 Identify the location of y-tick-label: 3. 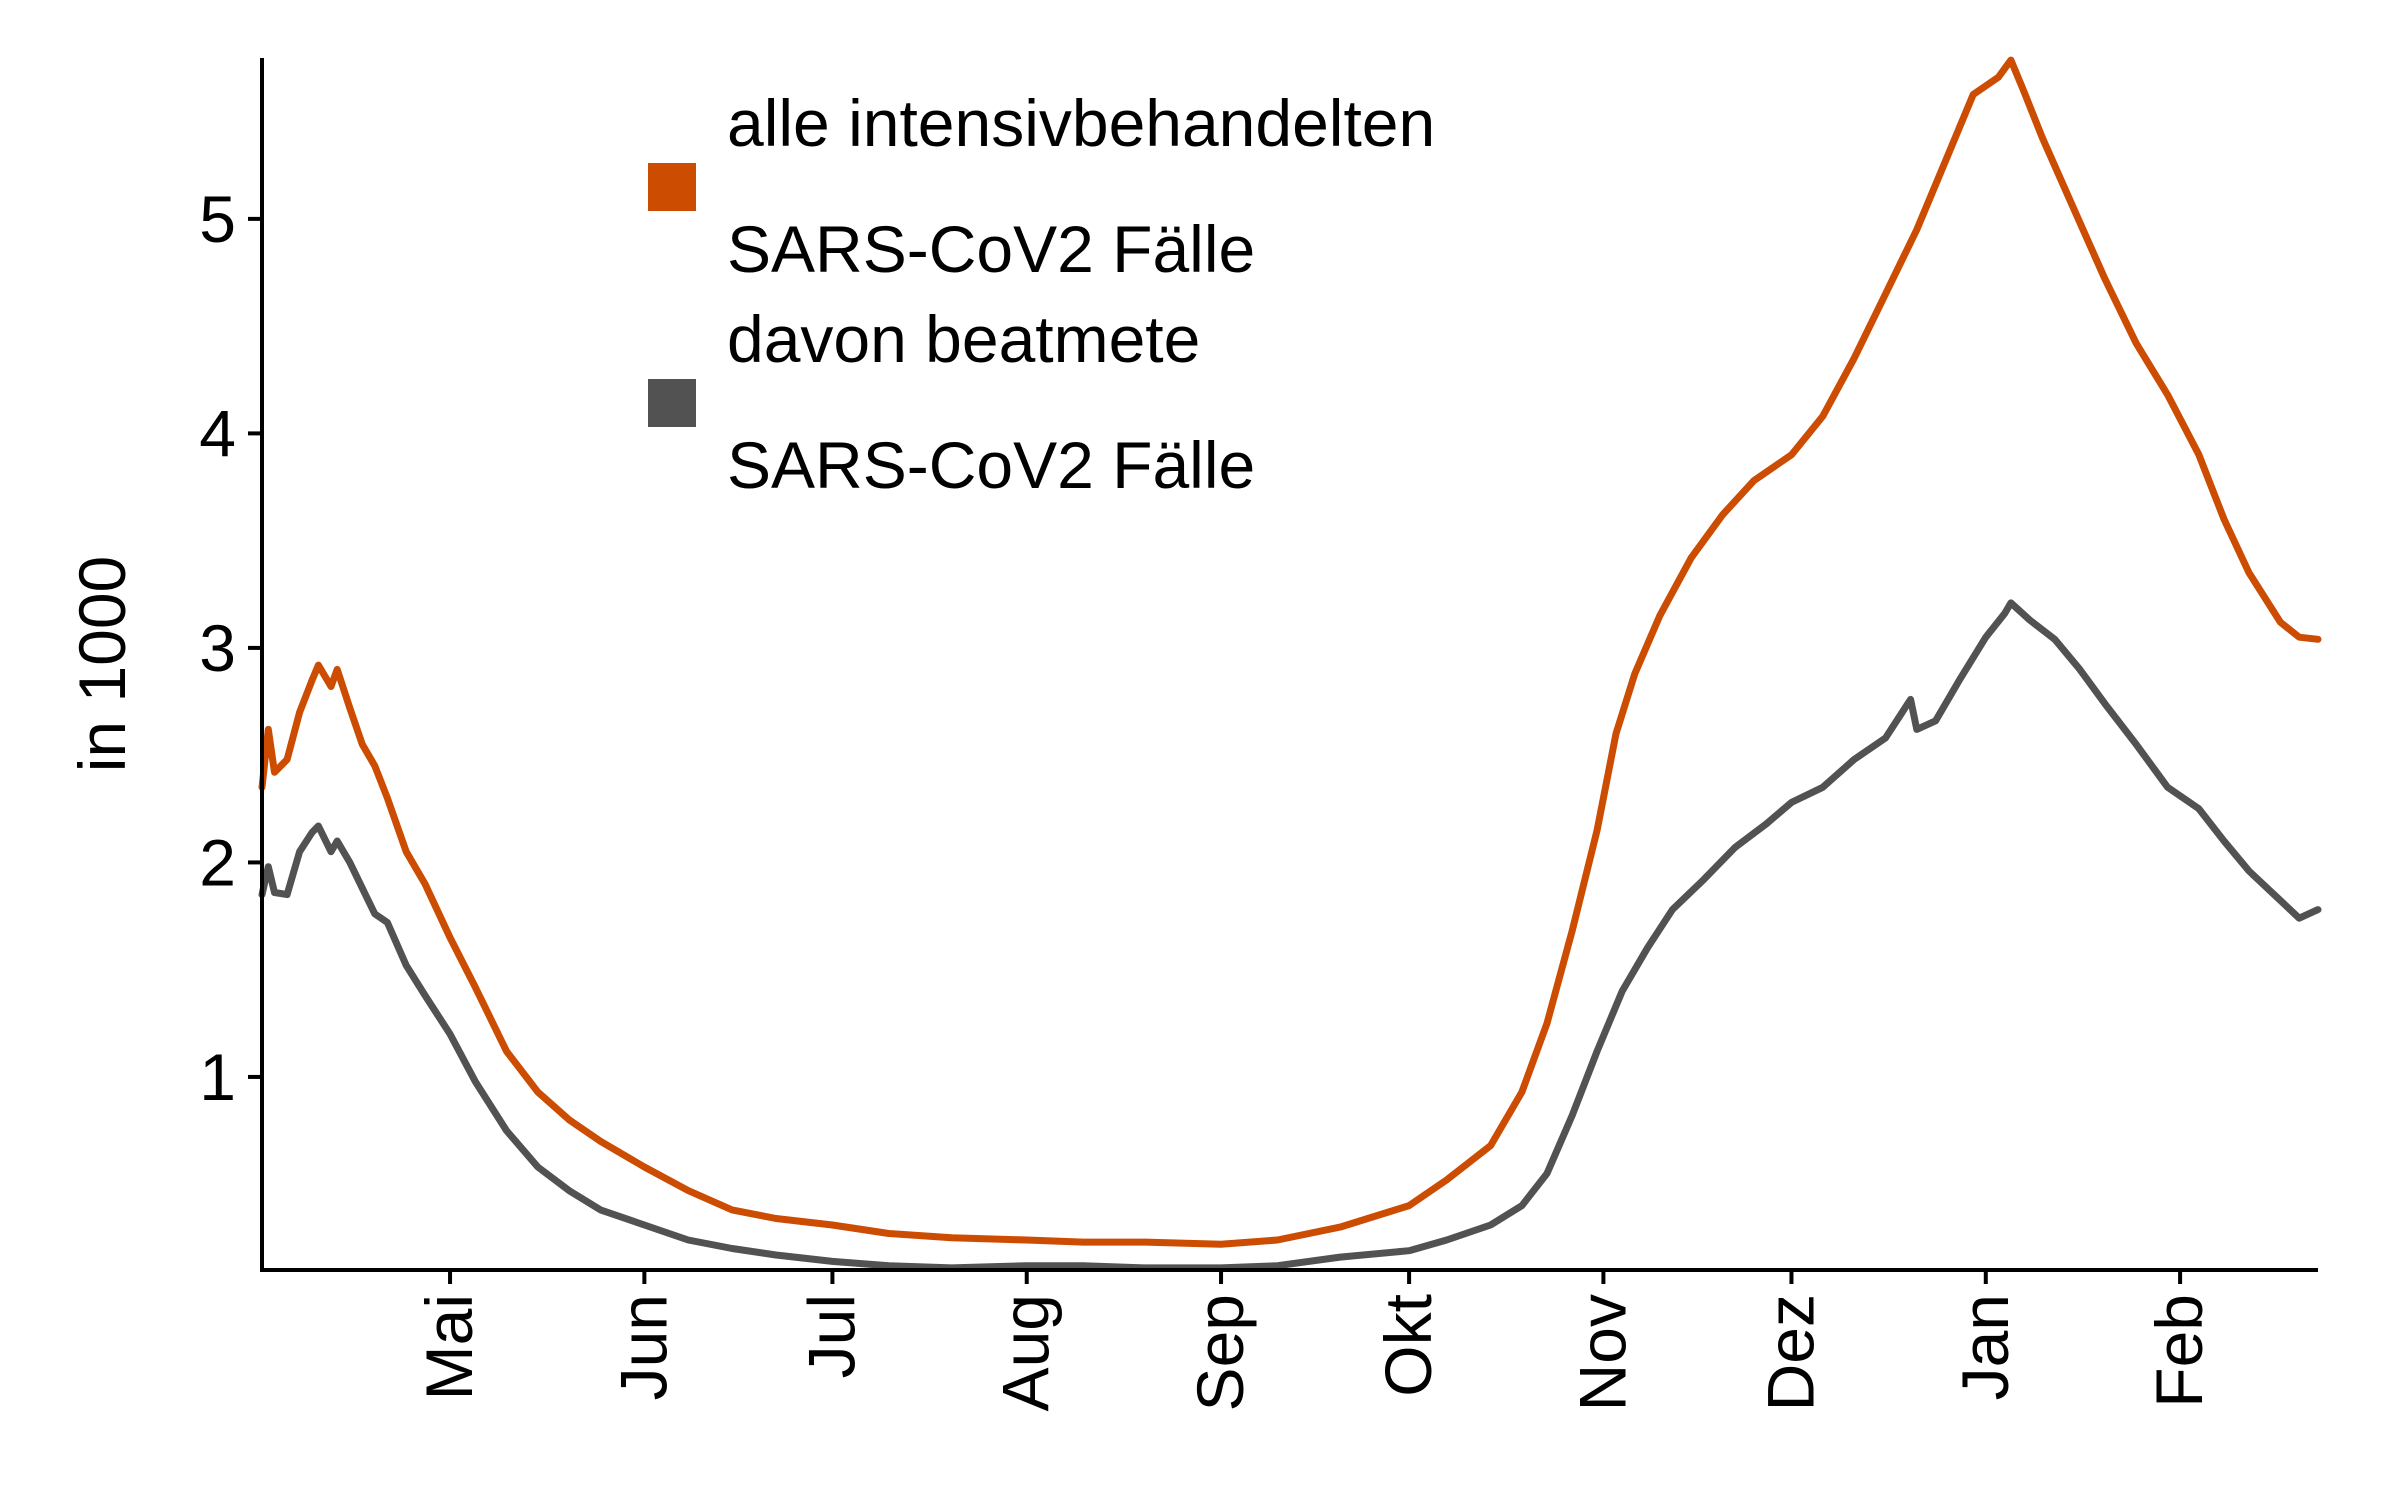
(217, 648).